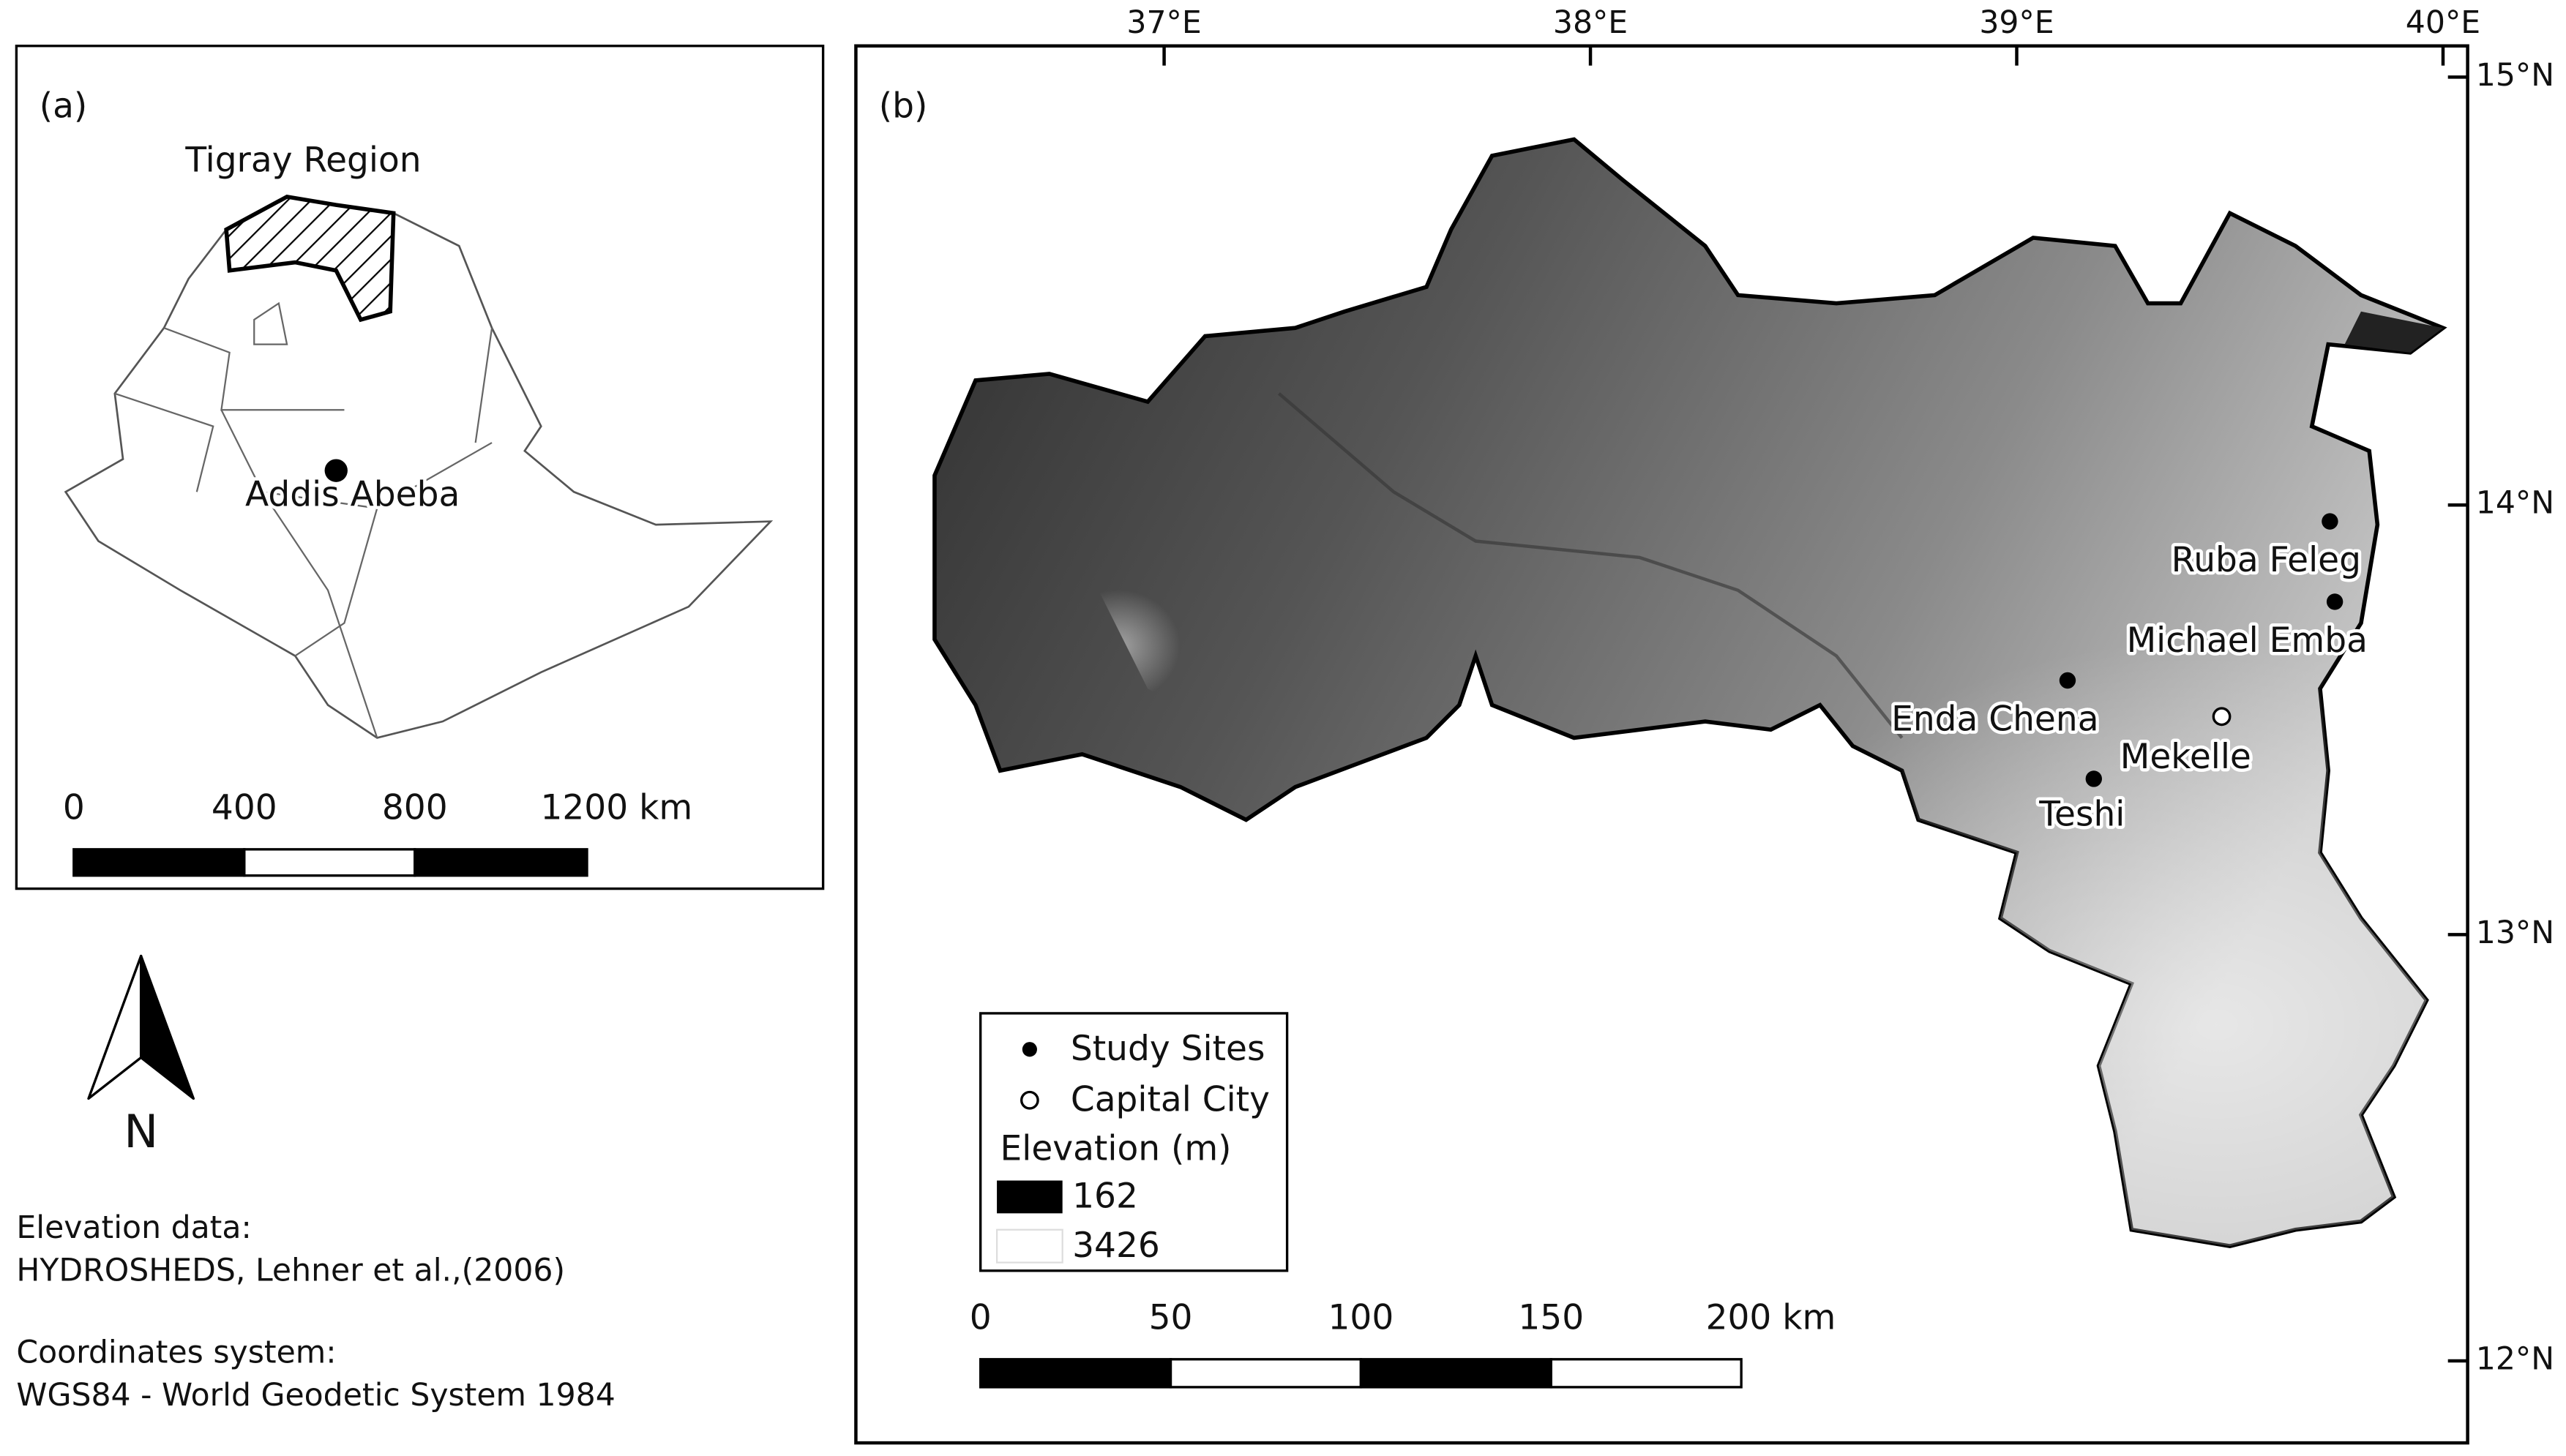 The height and width of the screenshot is (1456, 2566). Describe the element at coordinates (2515, 503) in the screenshot. I see `lat-tick-label: 14°N` at that location.